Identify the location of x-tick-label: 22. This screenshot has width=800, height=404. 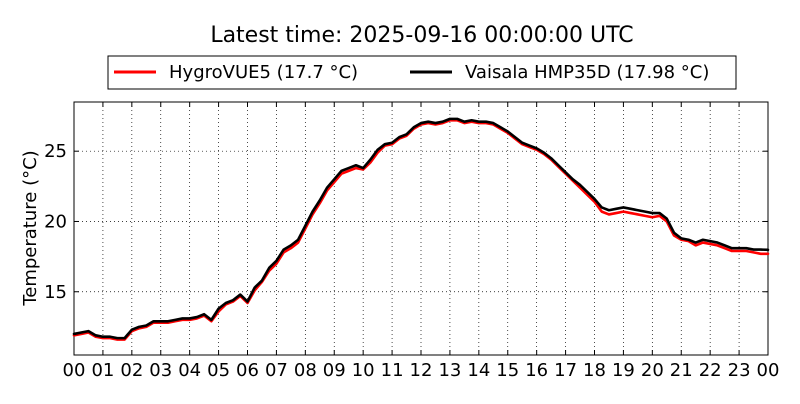
(710, 370).